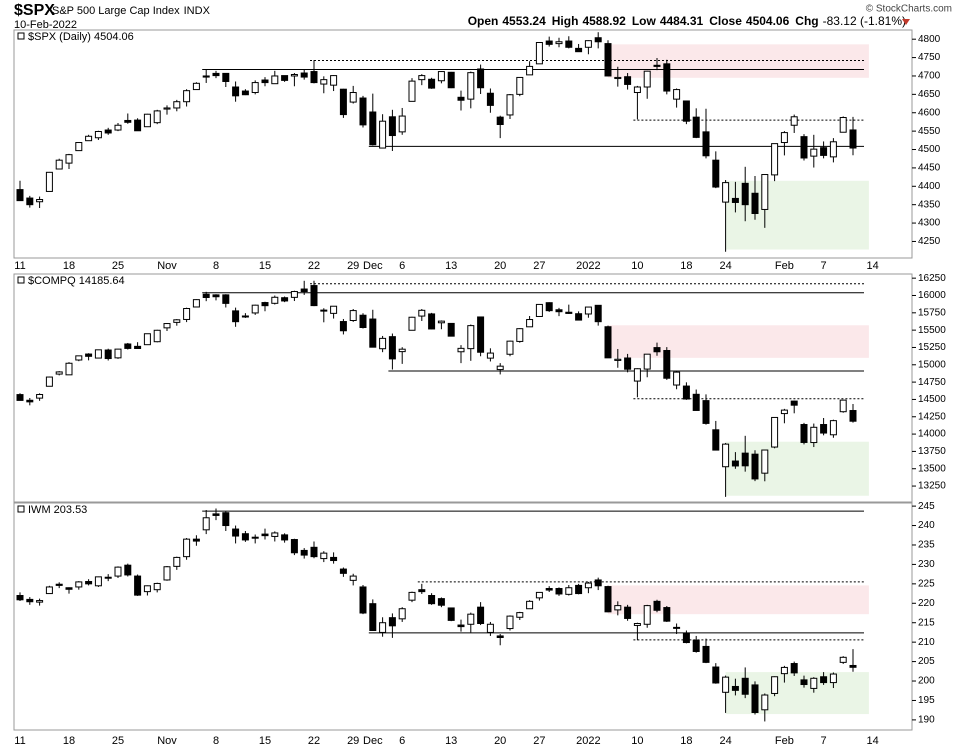 The image size is (960, 750). Describe the element at coordinates (725, 741) in the screenshot. I see `x-tick-label: 24` at that location.